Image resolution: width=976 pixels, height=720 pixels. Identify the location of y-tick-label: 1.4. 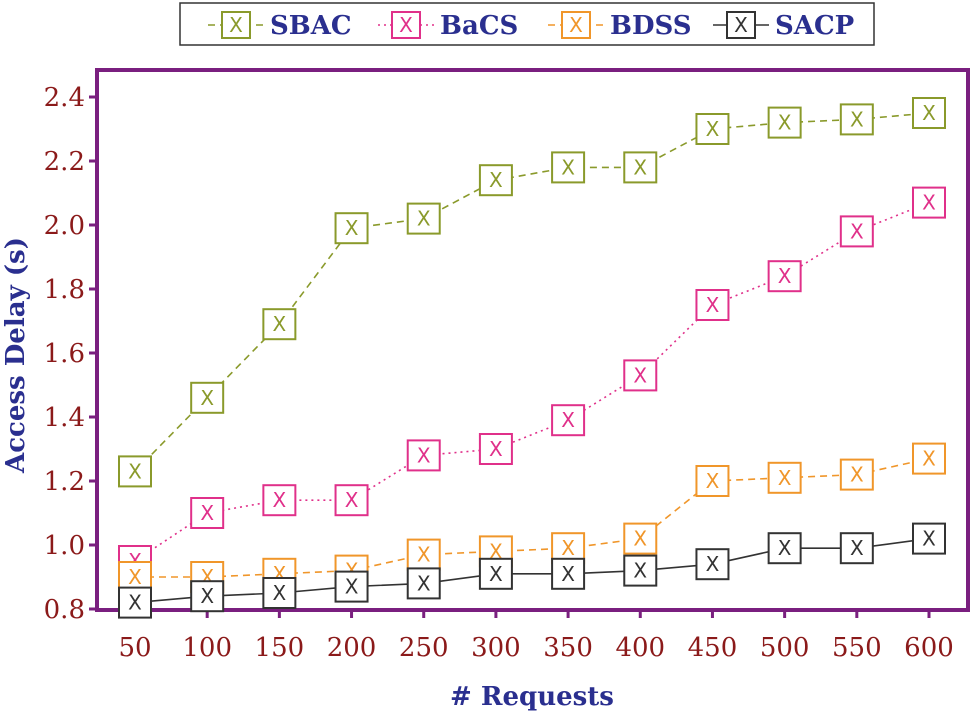
(64, 418).